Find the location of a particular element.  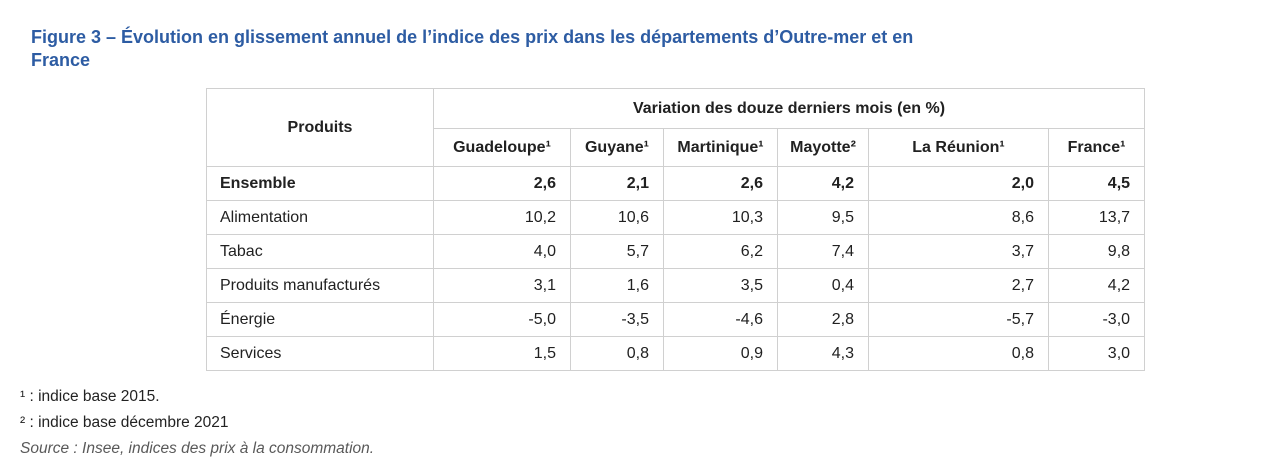

corner-header-produits: Produits is located at coordinates (320, 127).